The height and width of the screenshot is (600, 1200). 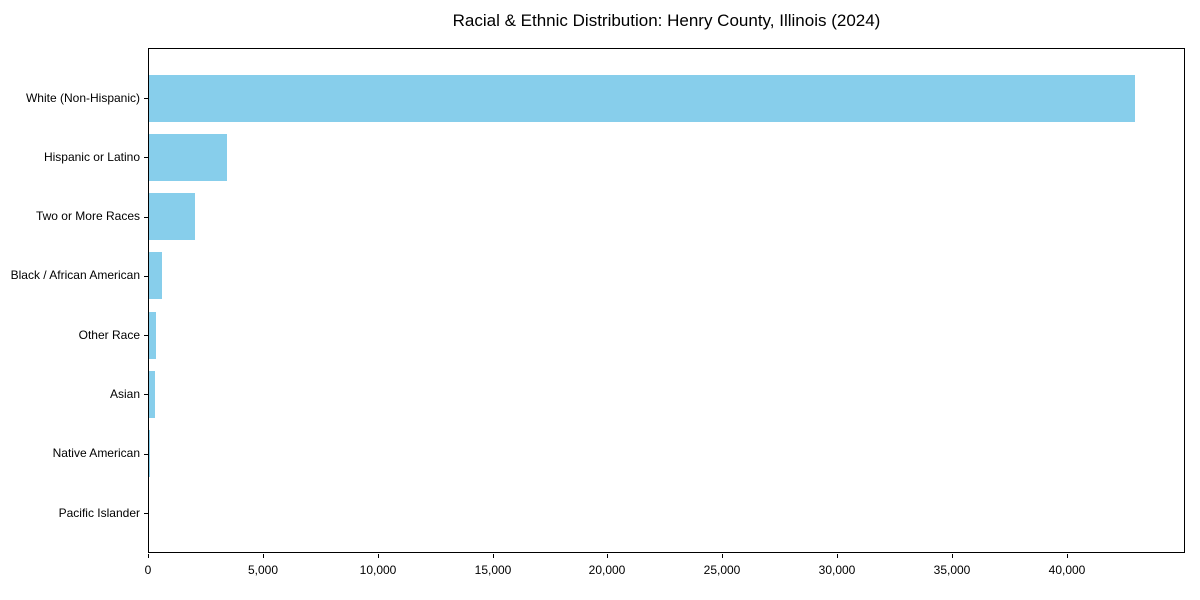 What do you see at coordinates (607, 570) in the screenshot?
I see `x-tick-label: 20,000` at bounding box center [607, 570].